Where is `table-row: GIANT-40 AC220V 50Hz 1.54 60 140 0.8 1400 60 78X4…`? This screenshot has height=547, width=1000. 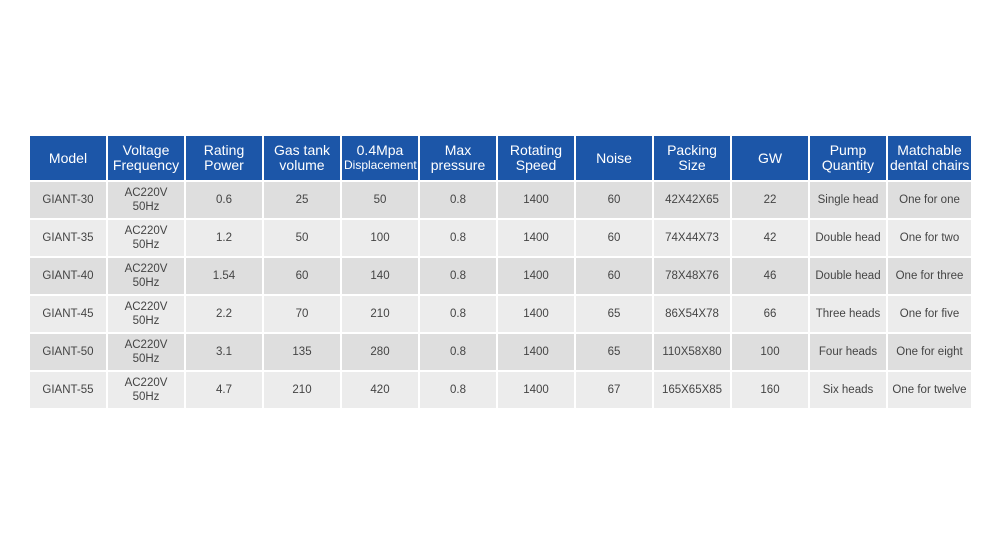 table-row: GIANT-40 AC220V 50Hz 1.54 60 140 0.8 1400 60 78X4… is located at coordinates (500, 276).